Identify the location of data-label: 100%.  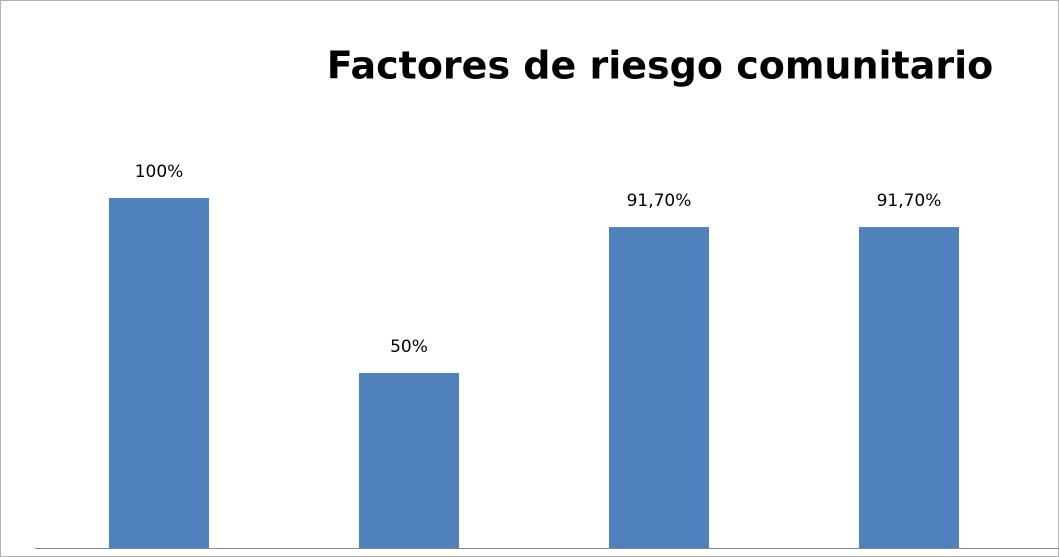
(159, 172).